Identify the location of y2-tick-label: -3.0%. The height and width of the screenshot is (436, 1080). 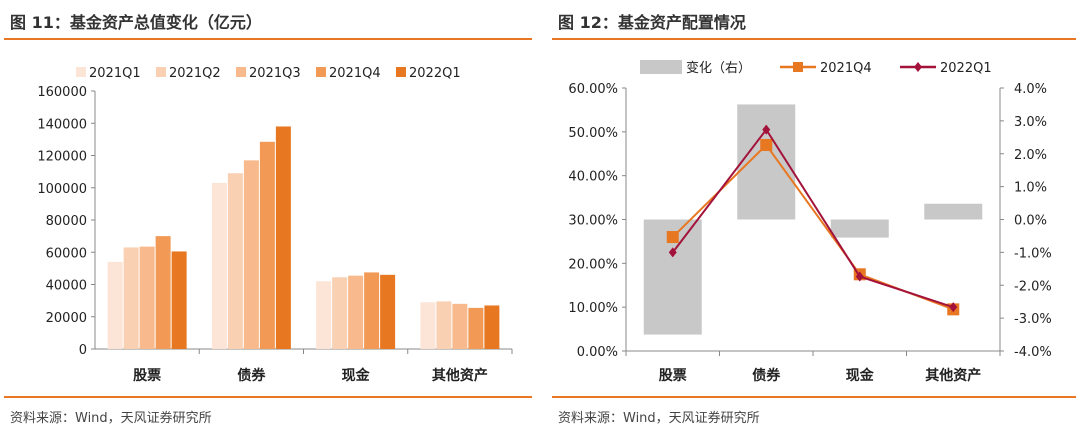
(1033, 319).